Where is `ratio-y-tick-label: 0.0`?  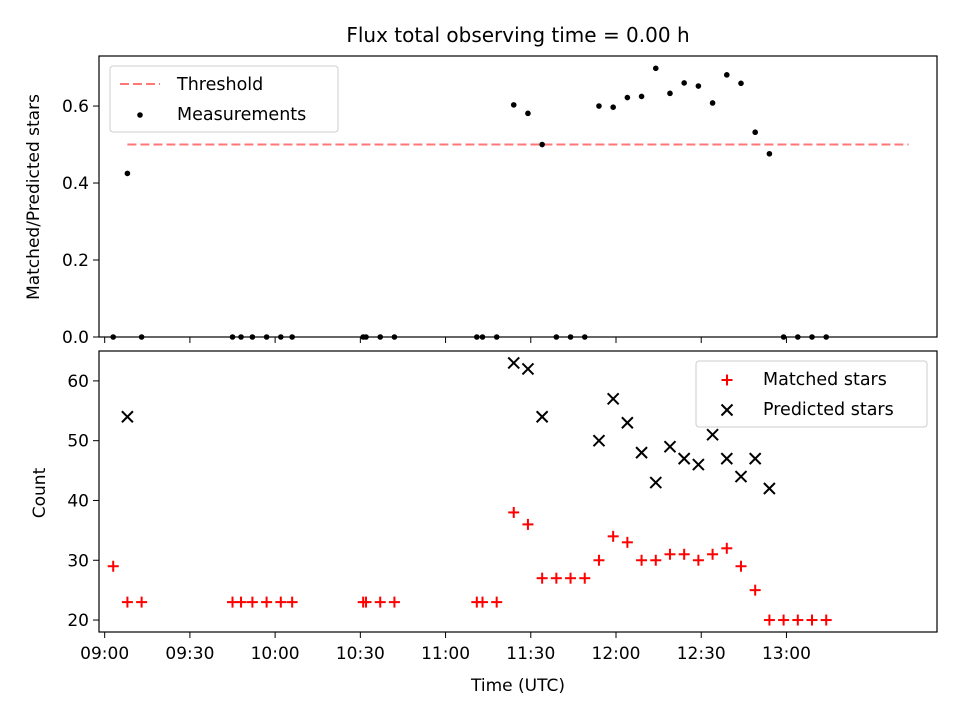
ratio-y-tick-label: 0.0 is located at coordinates (75, 338).